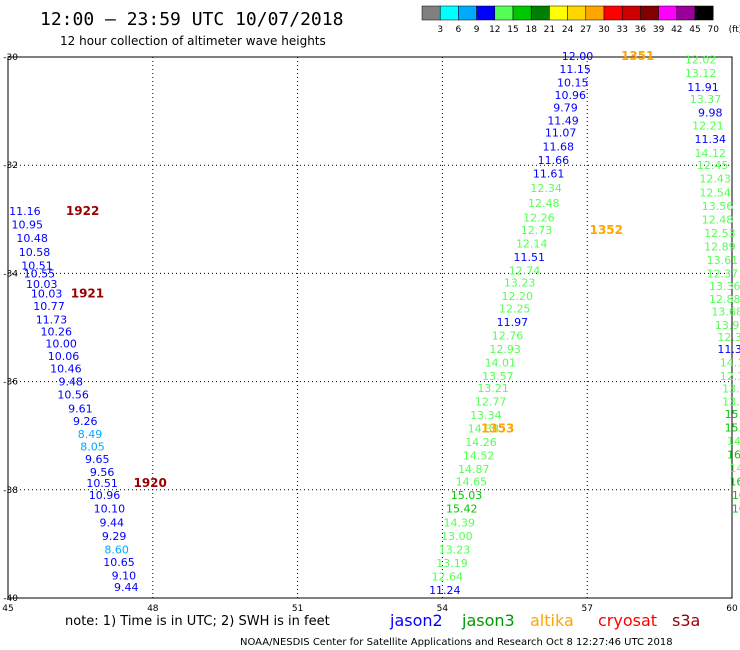 This screenshot has width=740, height=650. I want to click on swh-value-label: 11.34, so click(711, 139).